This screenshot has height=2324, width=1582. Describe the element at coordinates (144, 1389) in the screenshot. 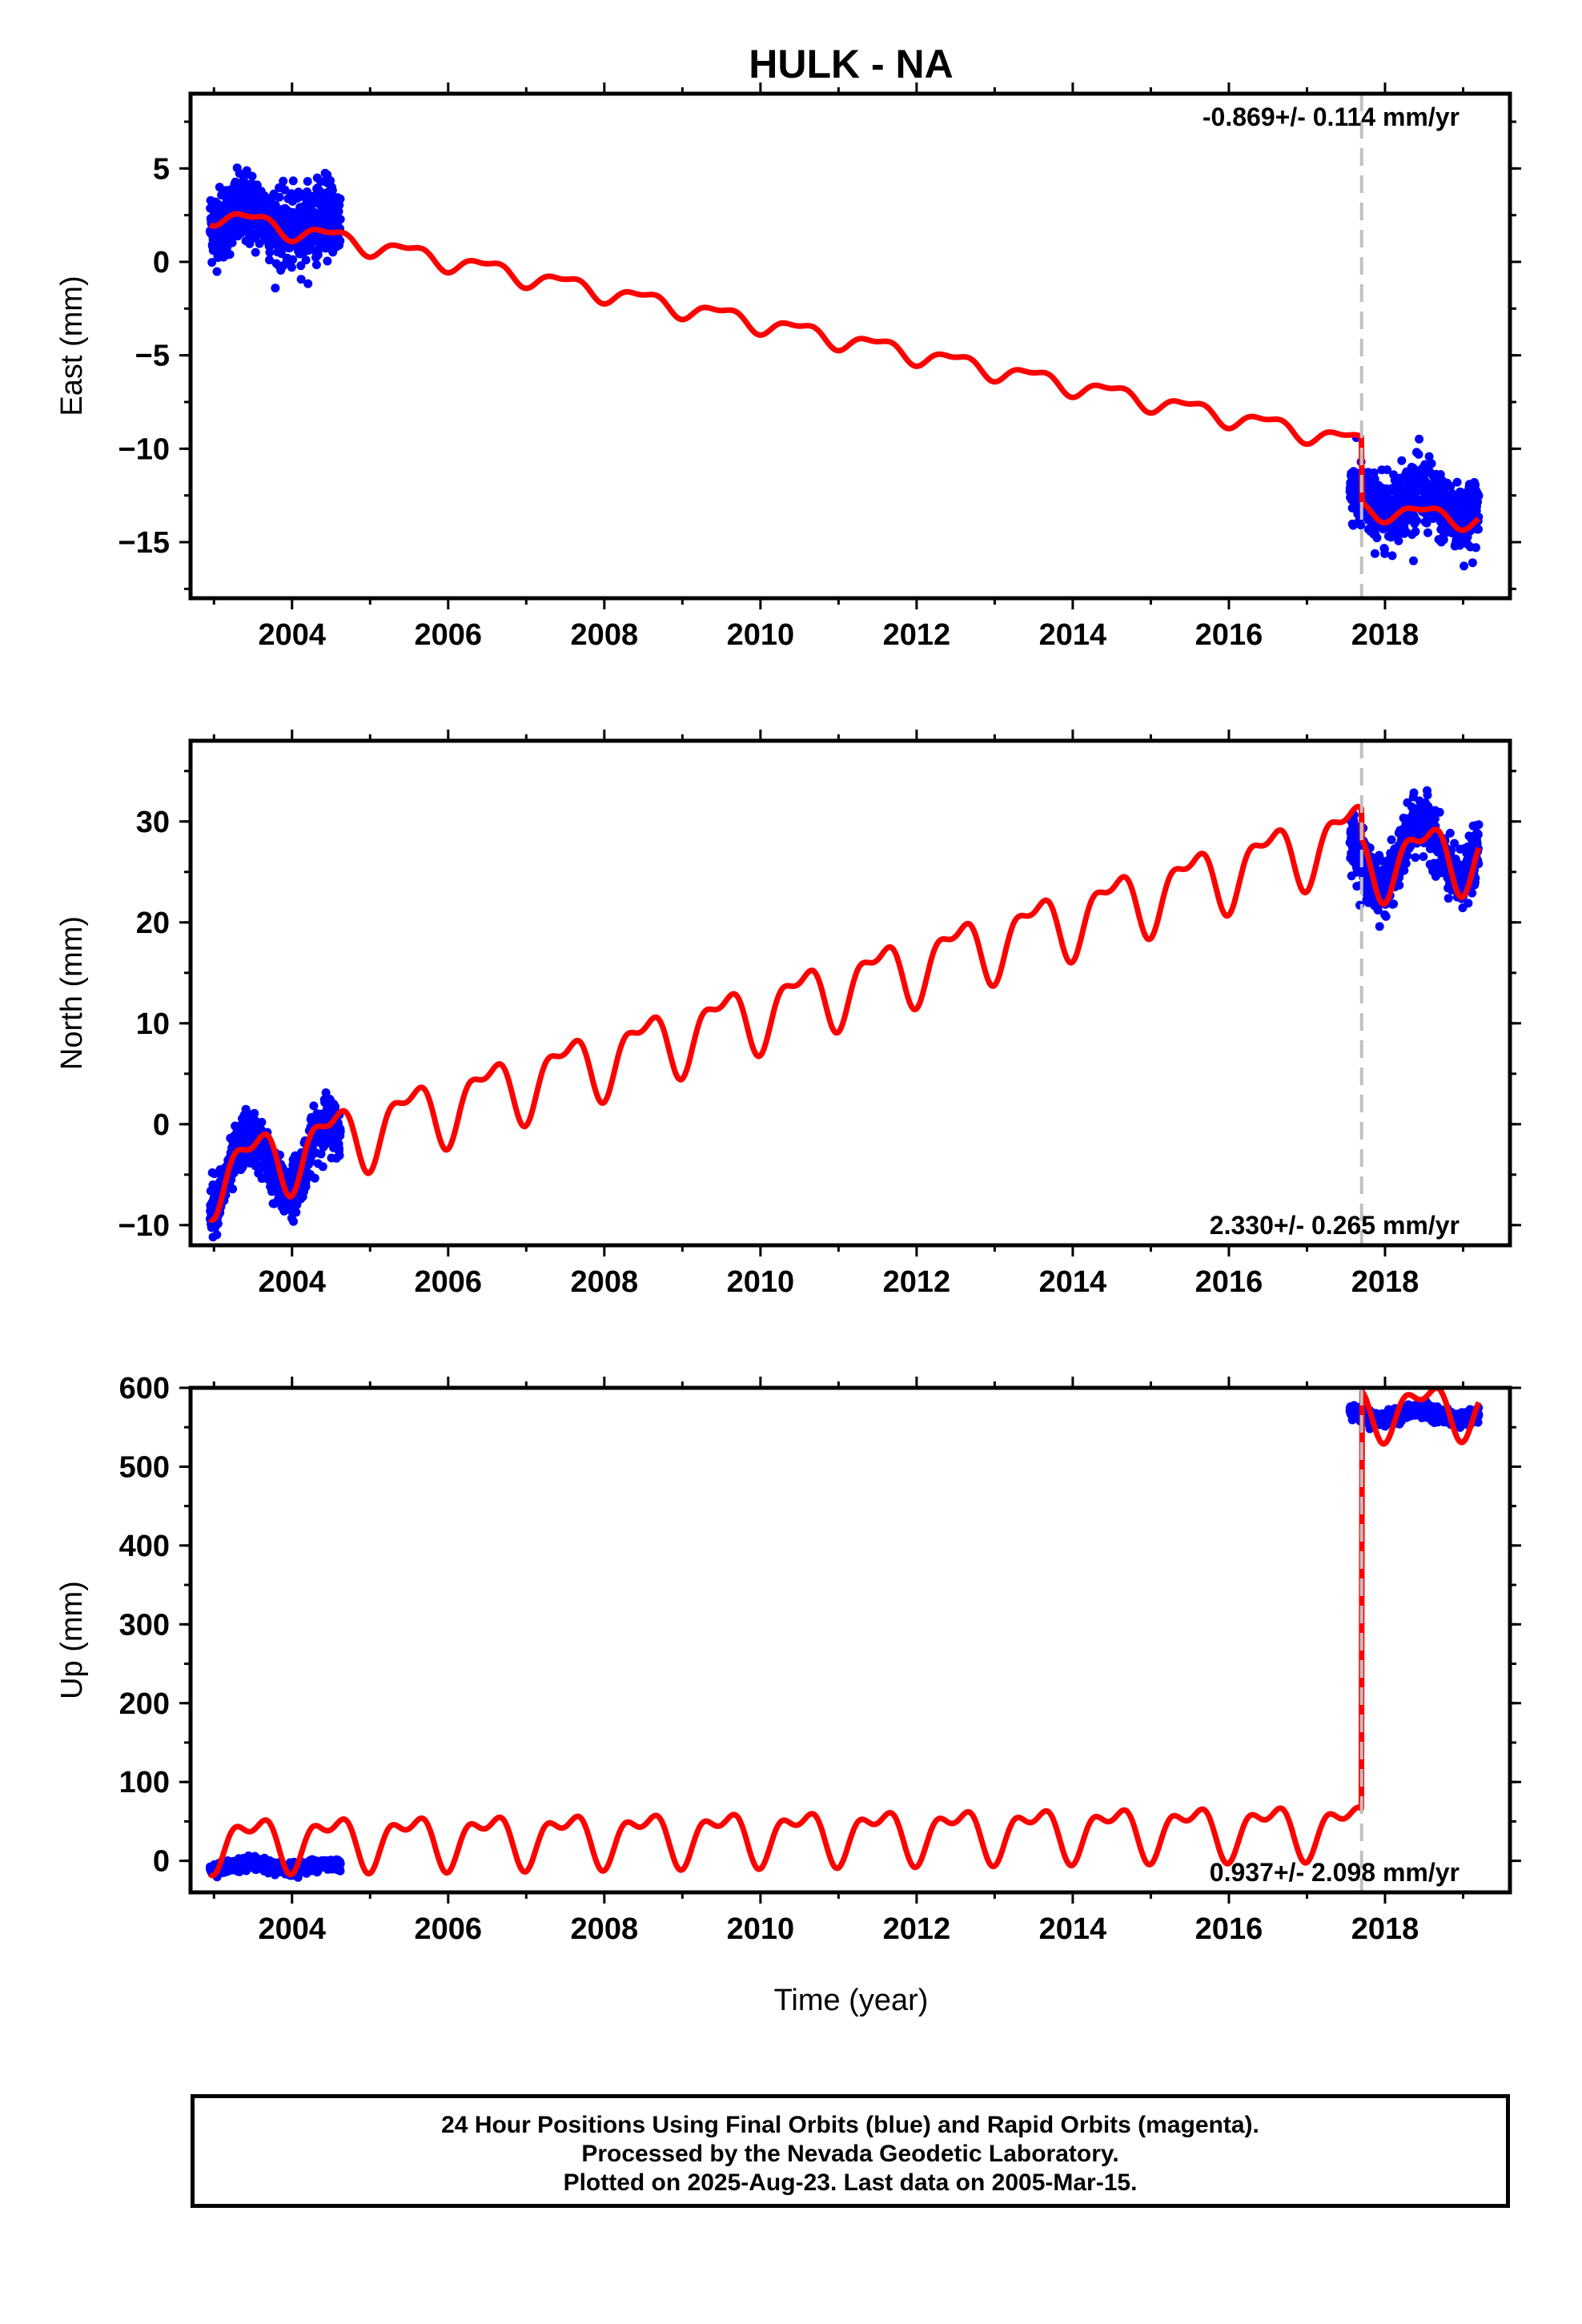

I see `y-tick-label: 600` at that location.